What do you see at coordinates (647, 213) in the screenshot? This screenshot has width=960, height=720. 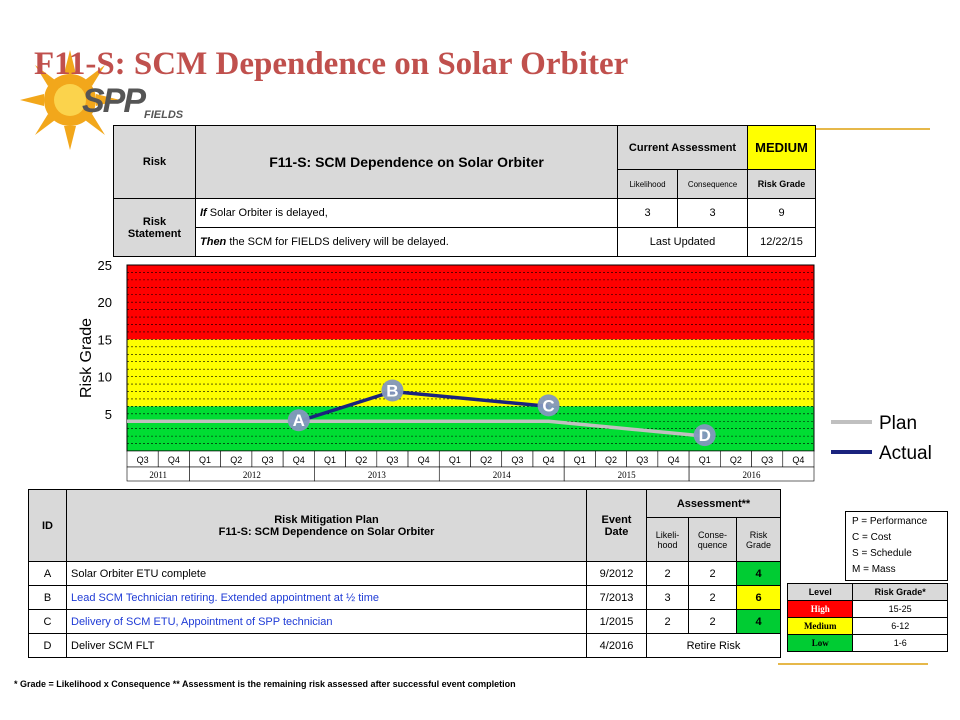 I see `likelihood-value: 3` at bounding box center [647, 213].